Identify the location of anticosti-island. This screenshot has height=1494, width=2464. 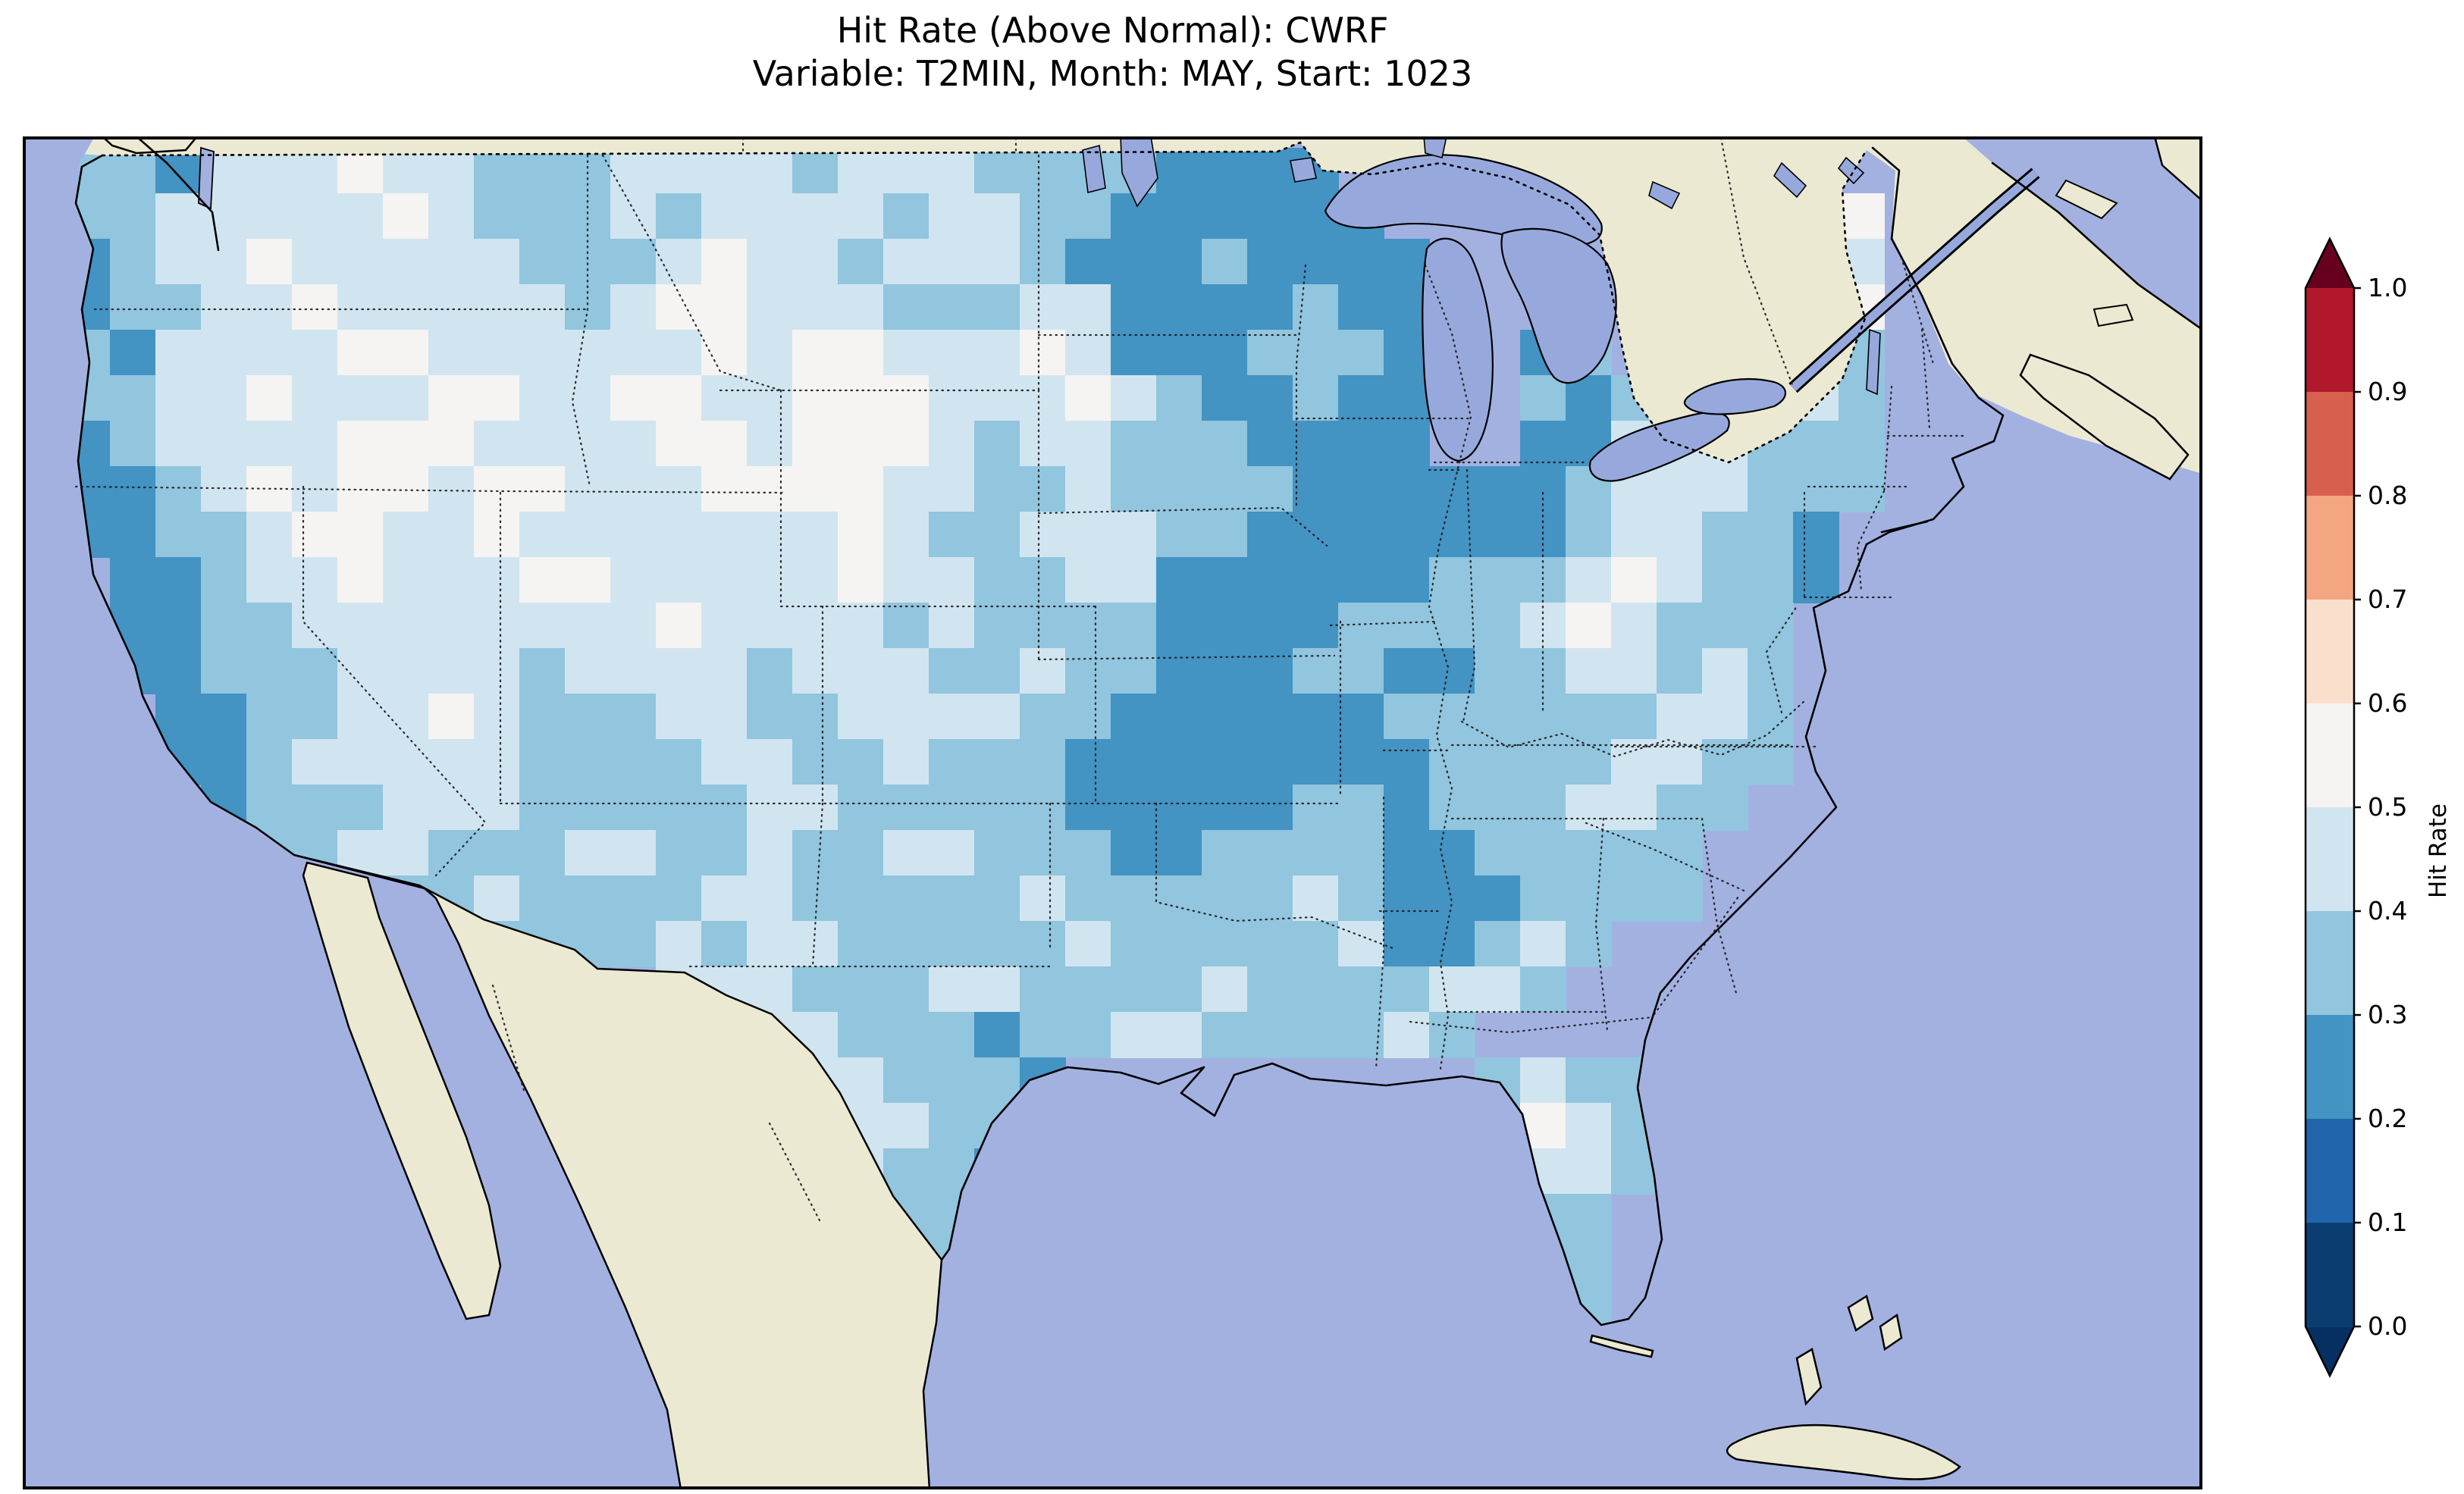
(2086, 199).